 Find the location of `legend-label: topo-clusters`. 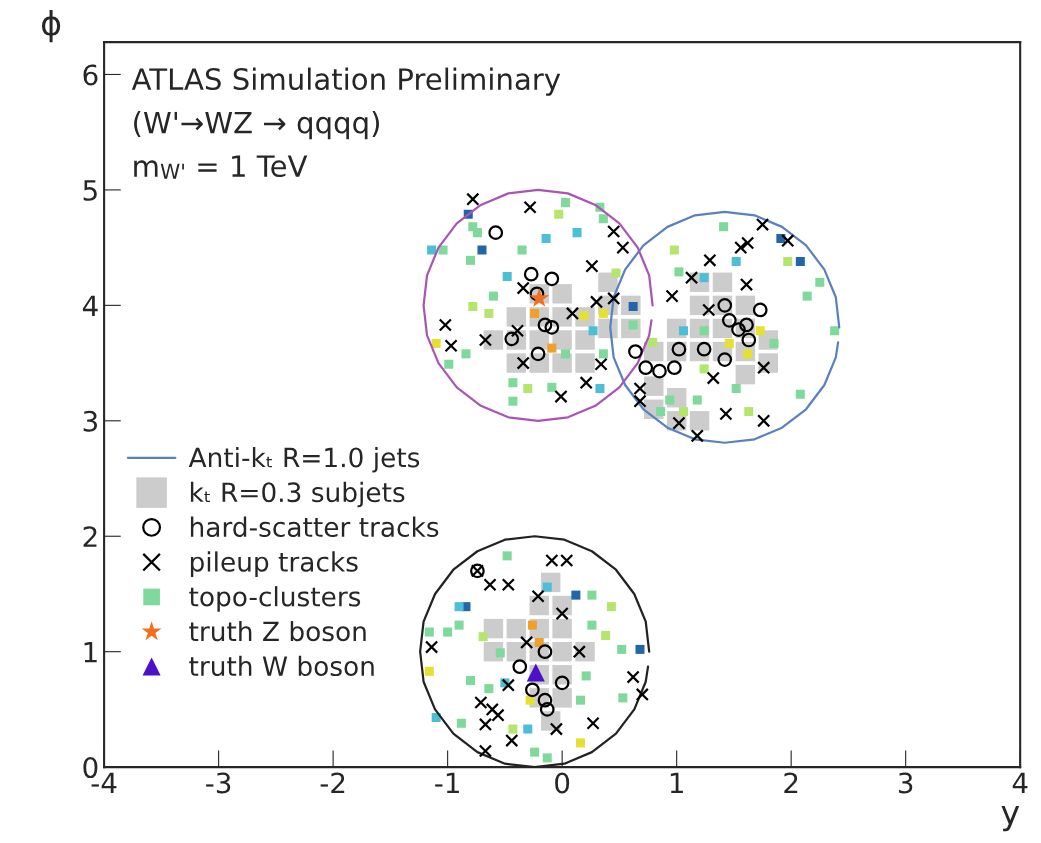

legend-label: topo-clusters is located at coordinates (275, 599).